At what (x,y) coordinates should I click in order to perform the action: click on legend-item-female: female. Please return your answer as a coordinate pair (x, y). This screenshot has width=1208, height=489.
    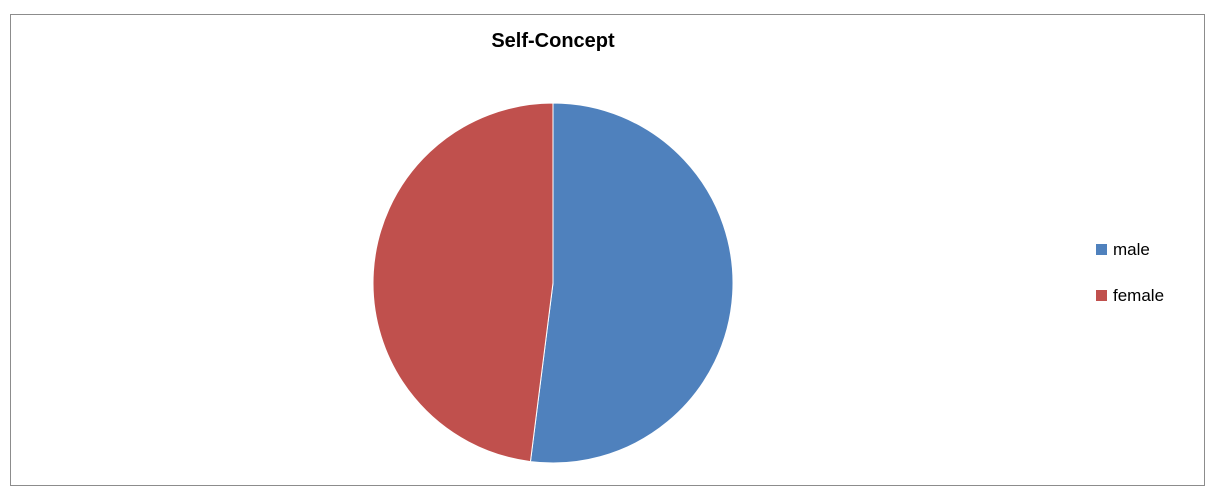
    Looking at the image, I should click on (1130, 295).